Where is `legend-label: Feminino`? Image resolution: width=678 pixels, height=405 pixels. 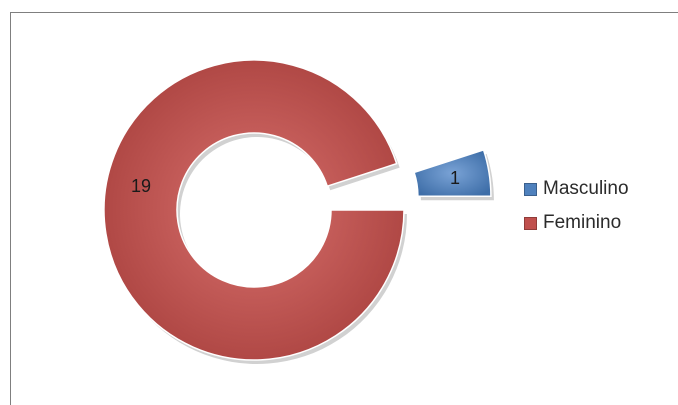 legend-label: Feminino is located at coordinates (582, 222).